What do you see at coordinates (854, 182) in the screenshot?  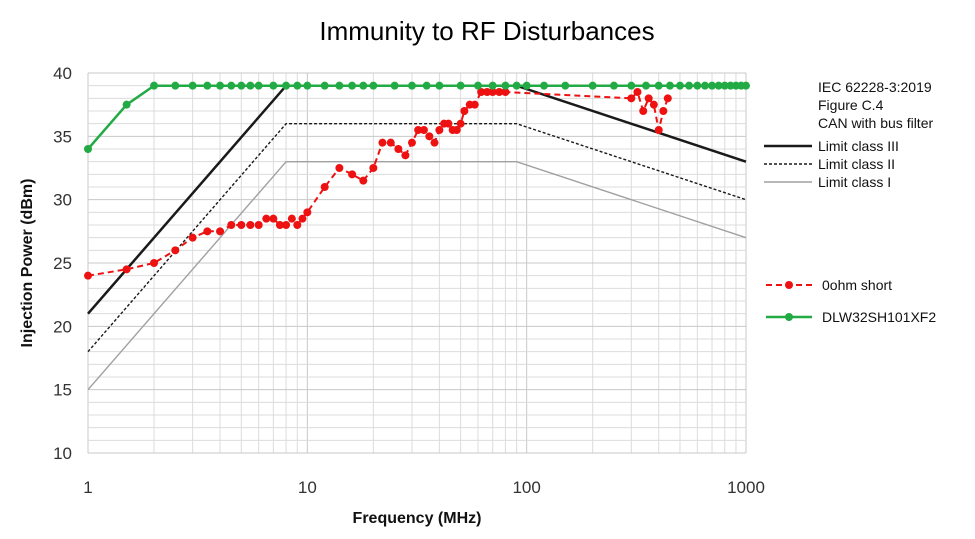 I see `legend-label: Limit class I` at bounding box center [854, 182].